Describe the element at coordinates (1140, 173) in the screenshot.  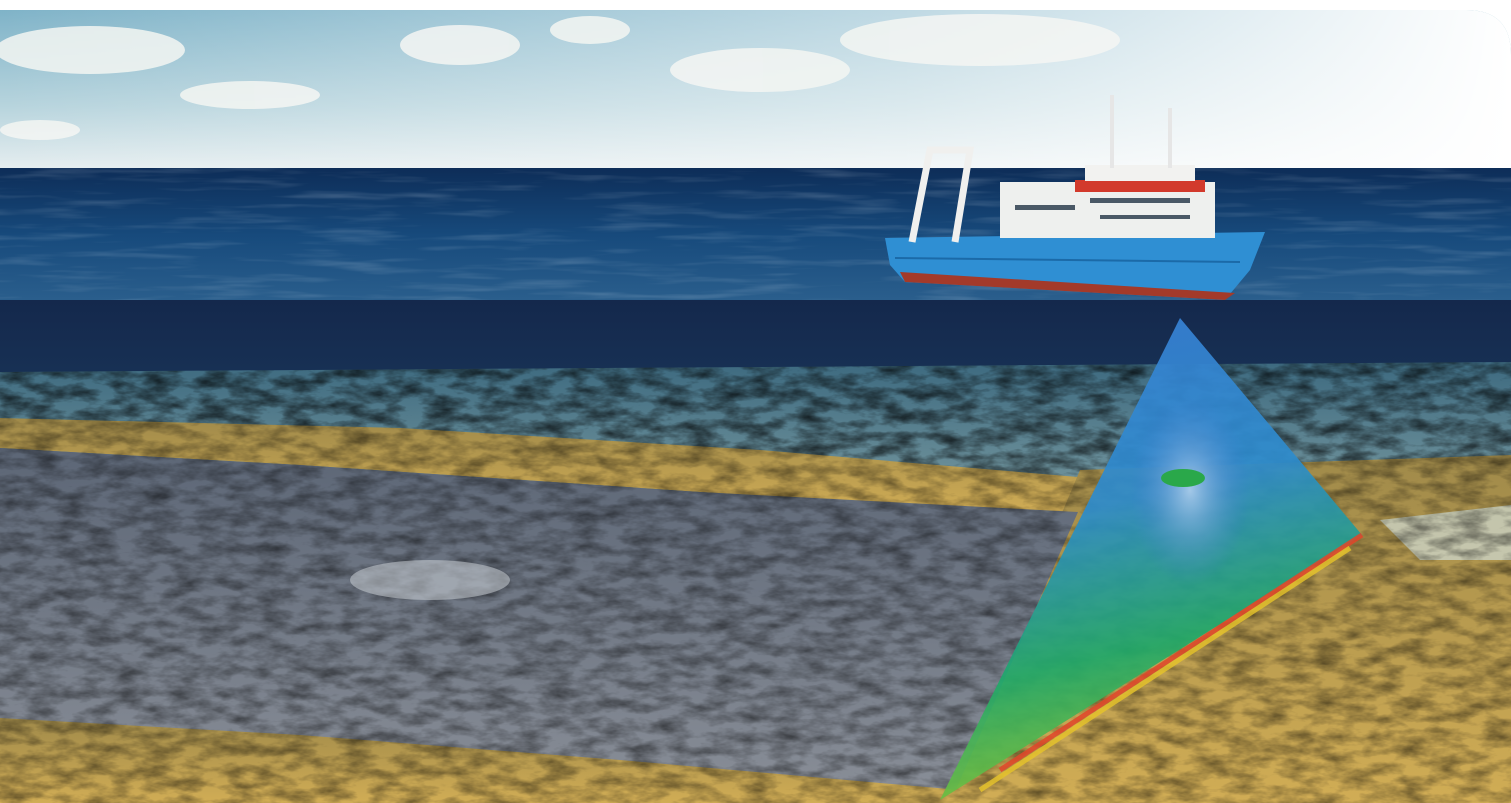
I see `bridge` at that location.